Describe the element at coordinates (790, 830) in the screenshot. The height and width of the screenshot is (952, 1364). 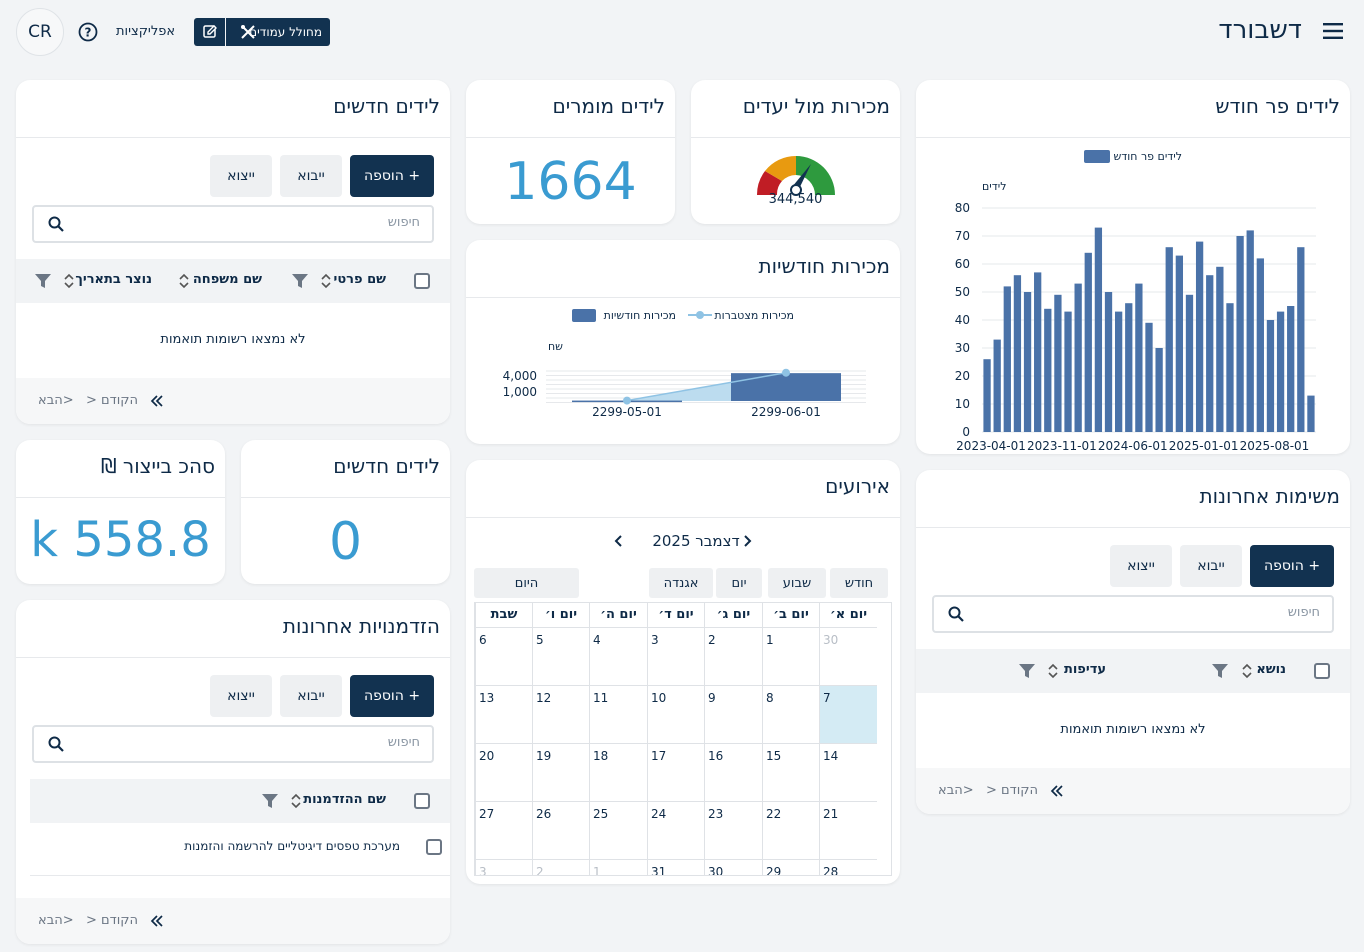
I see `calendar-day: 22` at that location.